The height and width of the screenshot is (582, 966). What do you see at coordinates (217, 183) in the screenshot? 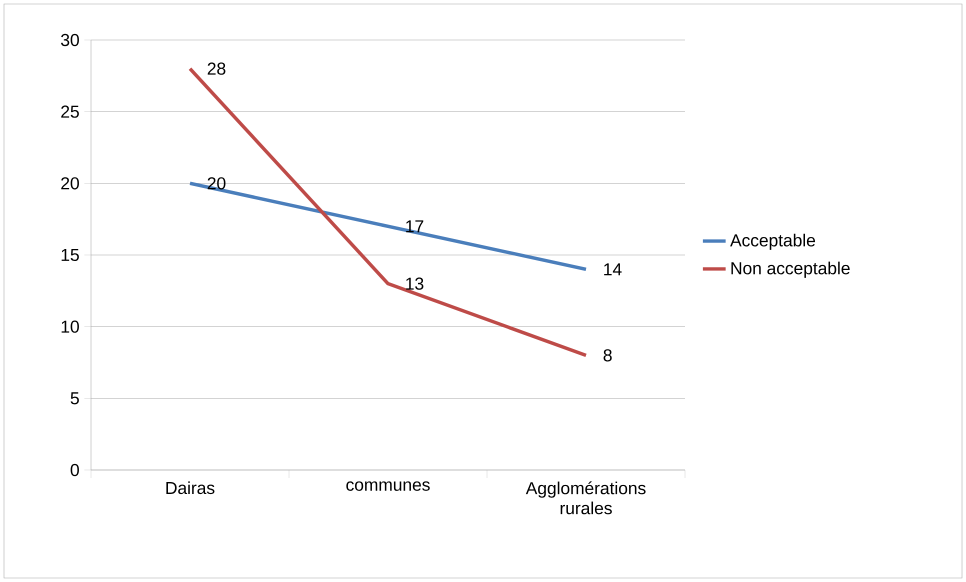
I see `data-label: 20` at bounding box center [217, 183].